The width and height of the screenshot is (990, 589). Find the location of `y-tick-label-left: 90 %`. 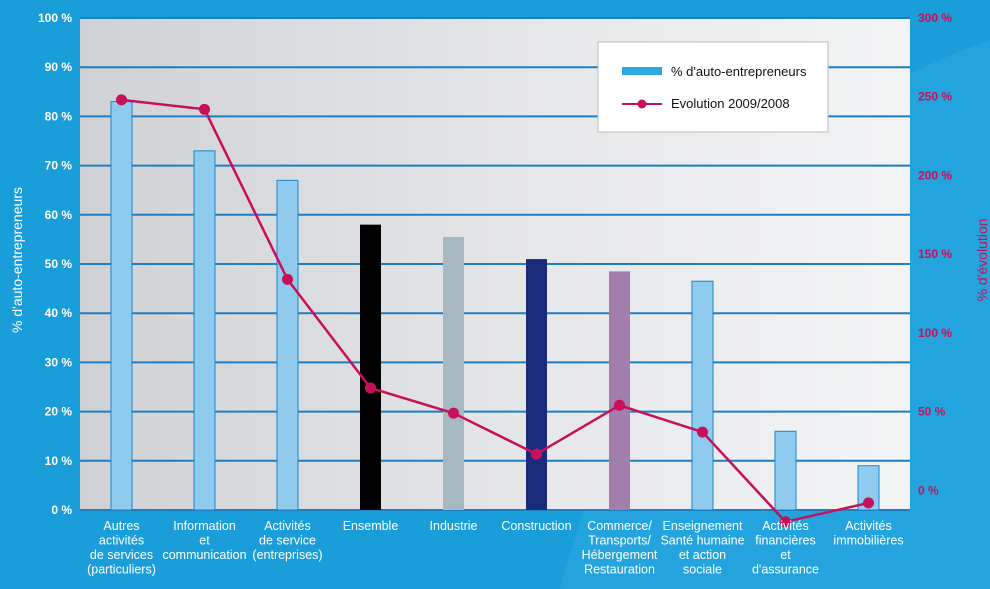

y-tick-label-left: 90 % is located at coordinates (59, 67).